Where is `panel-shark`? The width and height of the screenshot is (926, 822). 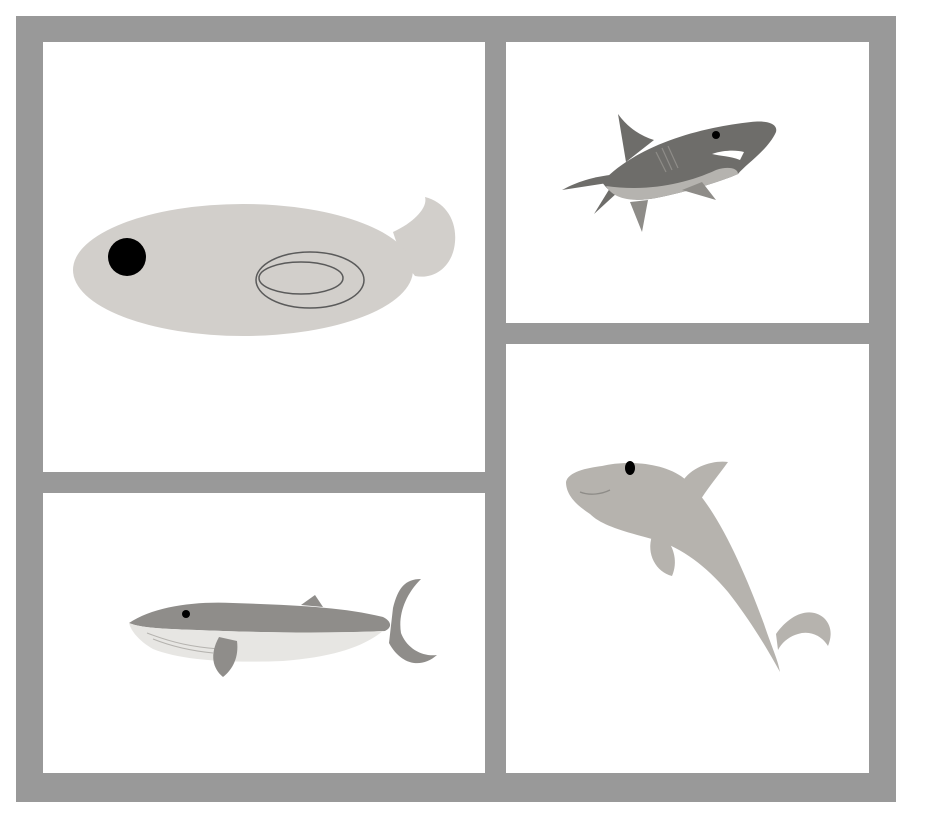
panel-shark is located at coordinates (687, 182).